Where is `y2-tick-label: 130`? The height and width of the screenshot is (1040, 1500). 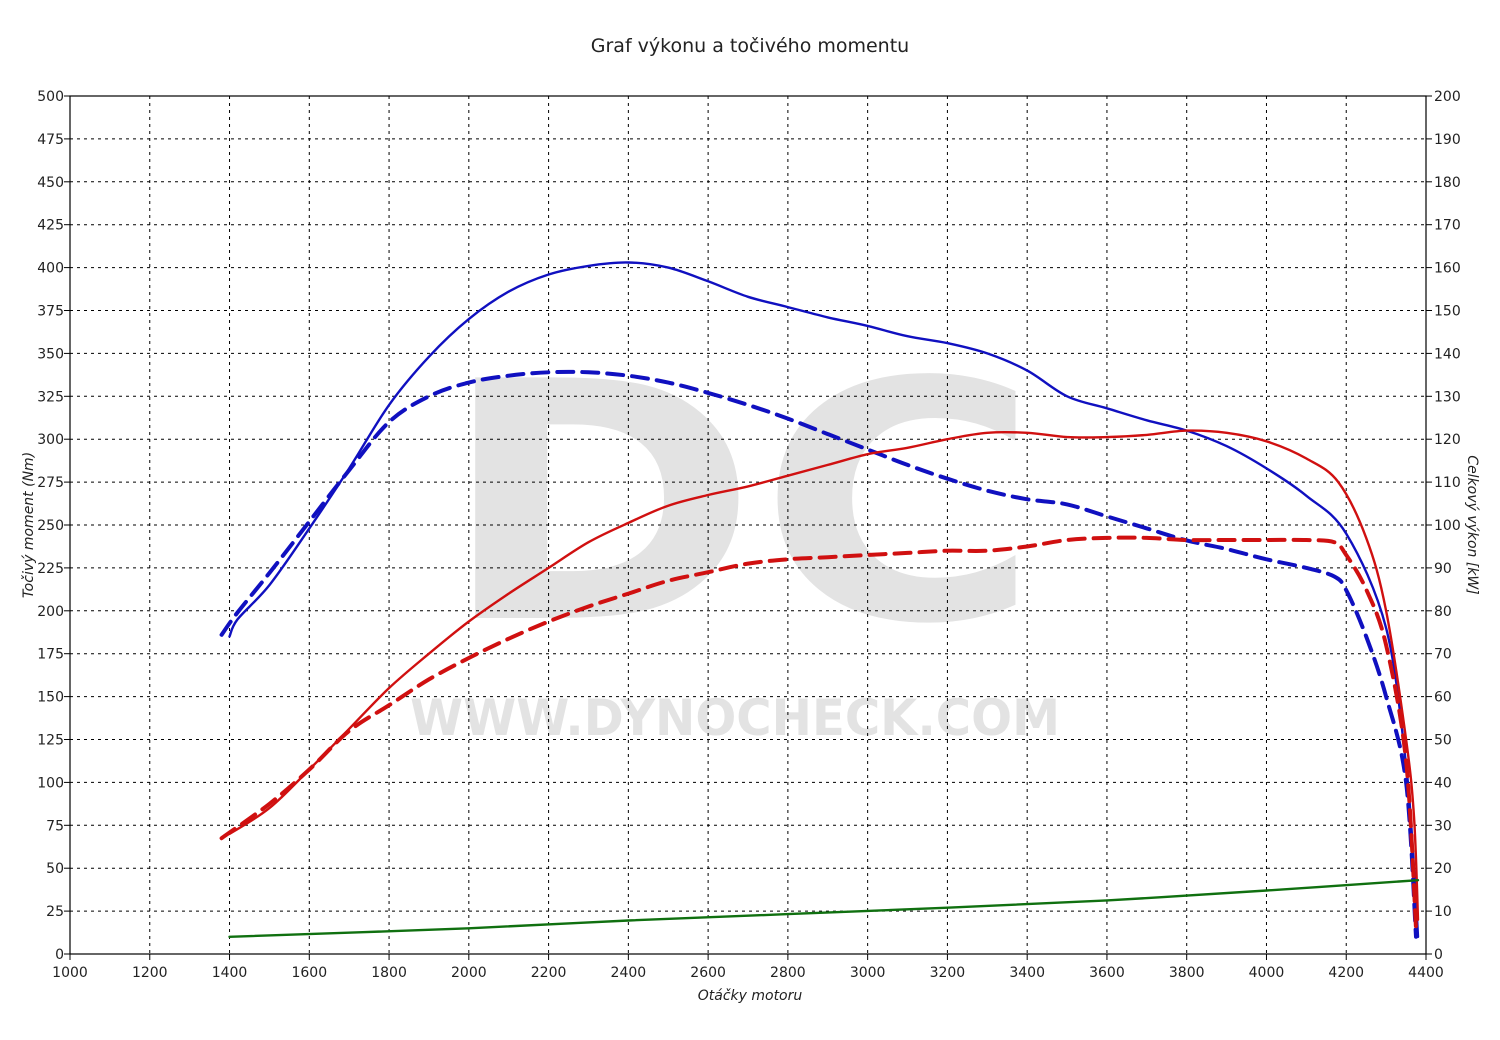 y2-tick-label: 130 is located at coordinates (1447, 397).